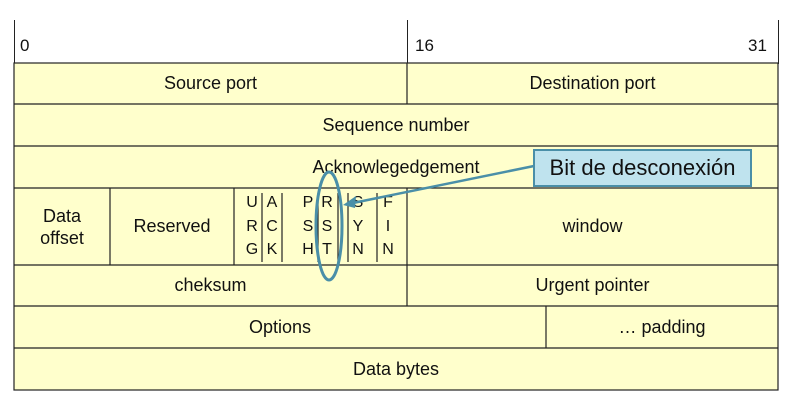  I want to click on flag-ack: A C K, so click(272, 226).